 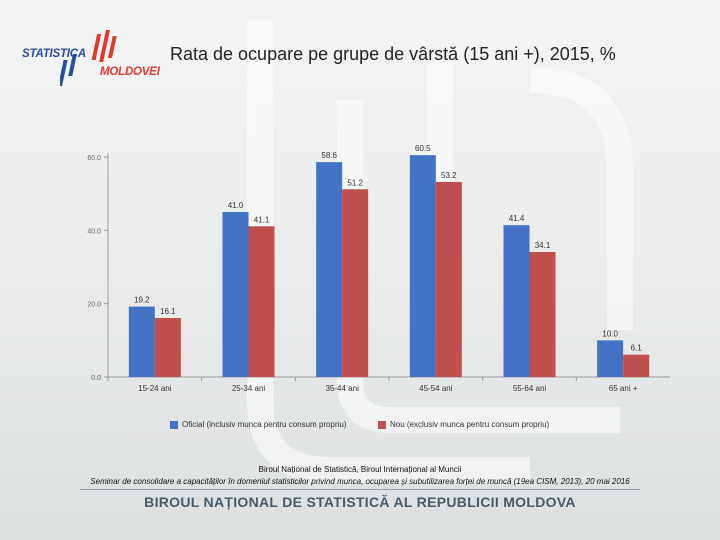 What do you see at coordinates (623, 388) in the screenshot?
I see `x-tick-label: 65 ani +` at bounding box center [623, 388].